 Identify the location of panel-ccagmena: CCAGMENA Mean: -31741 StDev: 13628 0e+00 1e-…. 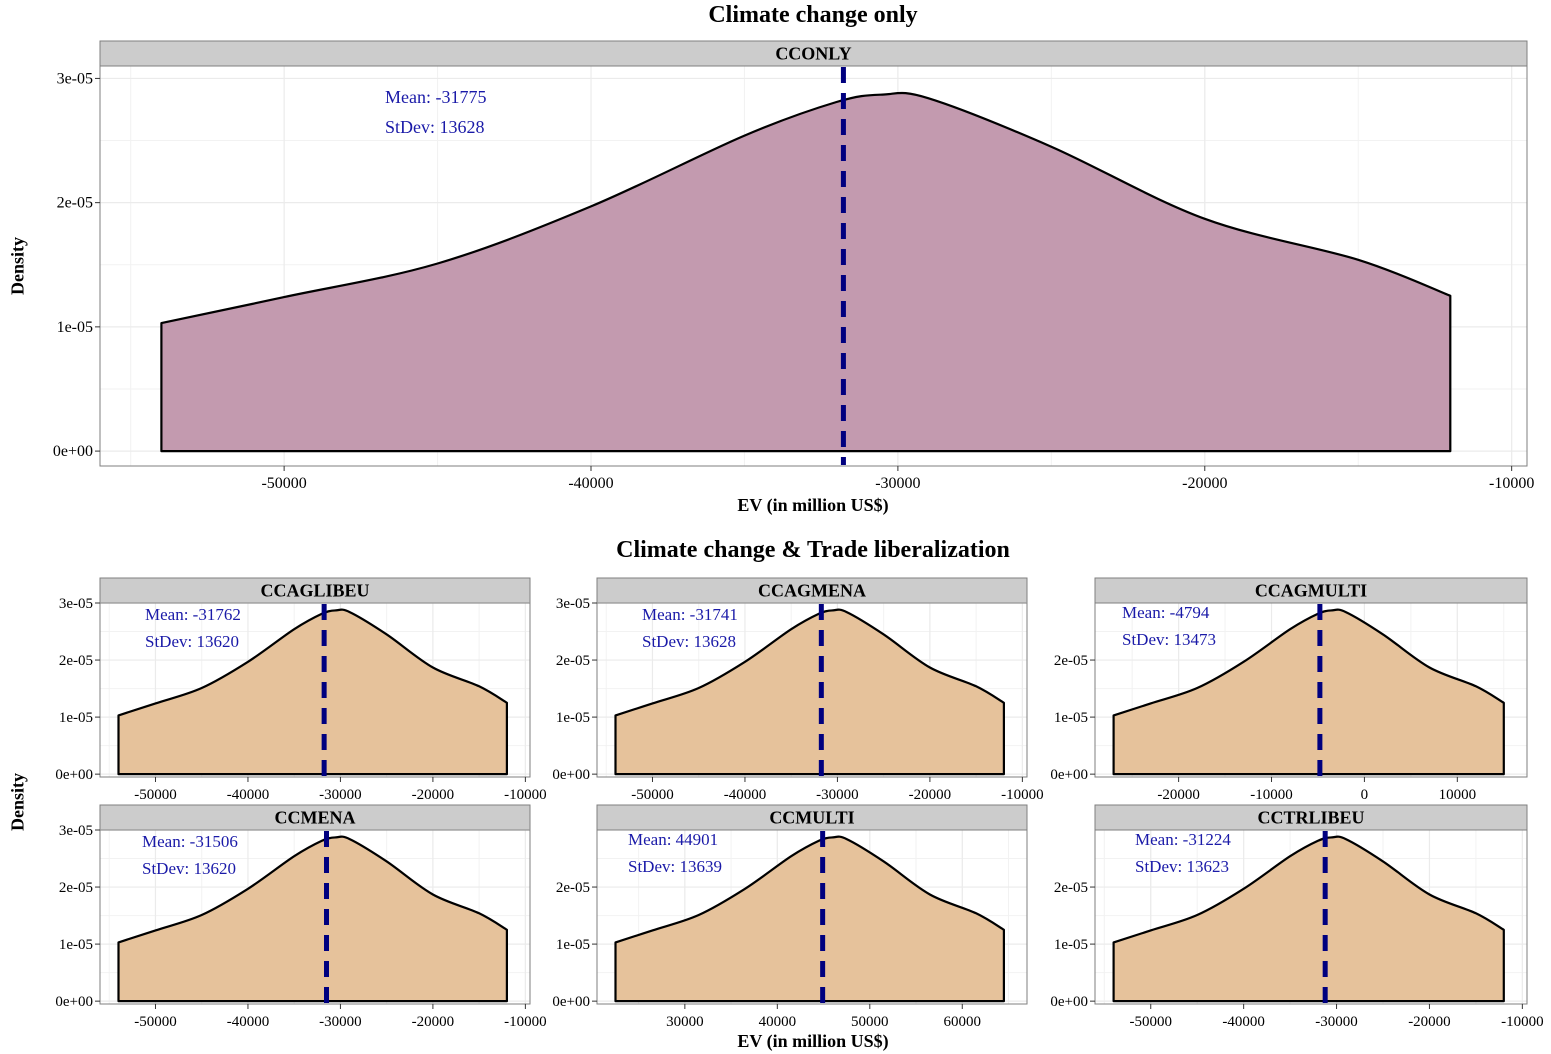
(798, 690).